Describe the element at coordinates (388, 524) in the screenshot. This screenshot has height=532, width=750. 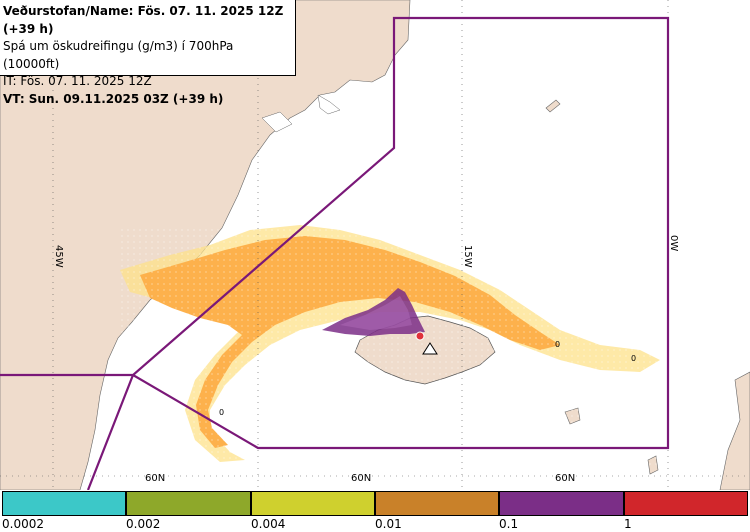
I see `legend-label: 0.01` at that location.